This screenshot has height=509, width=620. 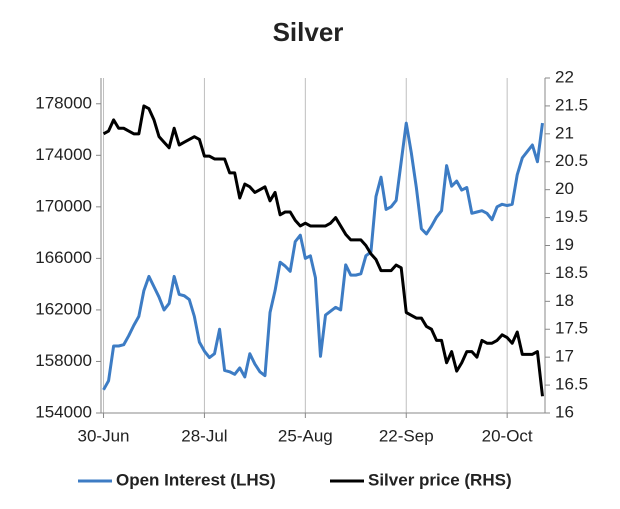 What do you see at coordinates (571, 272) in the screenshot?
I see `y2-tick-label: 18.5` at bounding box center [571, 272].